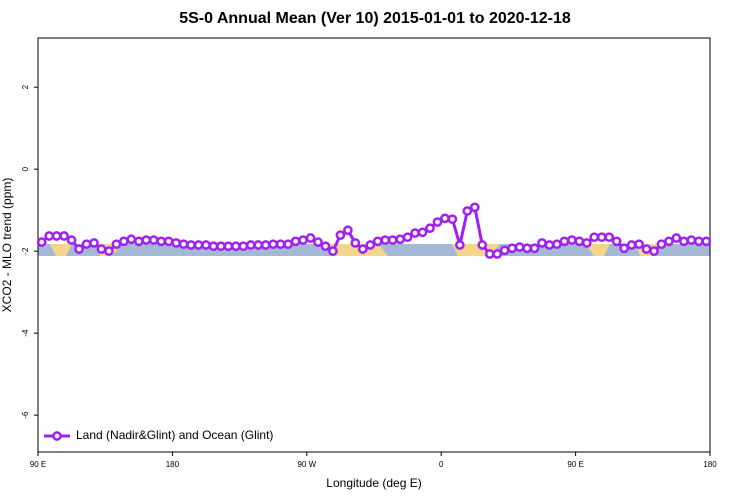 The width and height of the screenshot is (750, 500). I want to click on y-tick-label: 2, so click(25, 86).